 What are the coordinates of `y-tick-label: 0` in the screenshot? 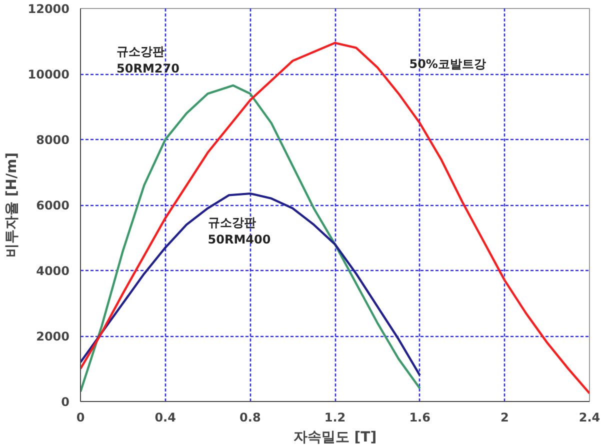 It's located at (65, 402).